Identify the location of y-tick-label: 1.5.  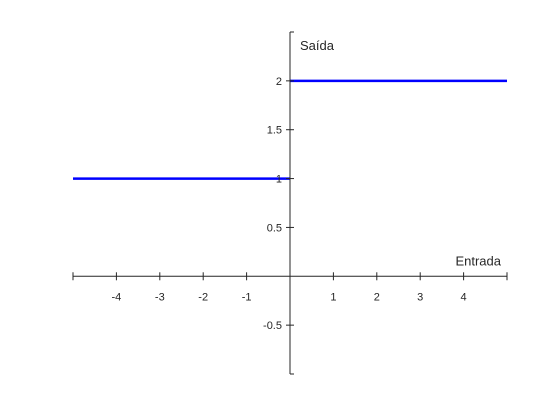
(274, 131).